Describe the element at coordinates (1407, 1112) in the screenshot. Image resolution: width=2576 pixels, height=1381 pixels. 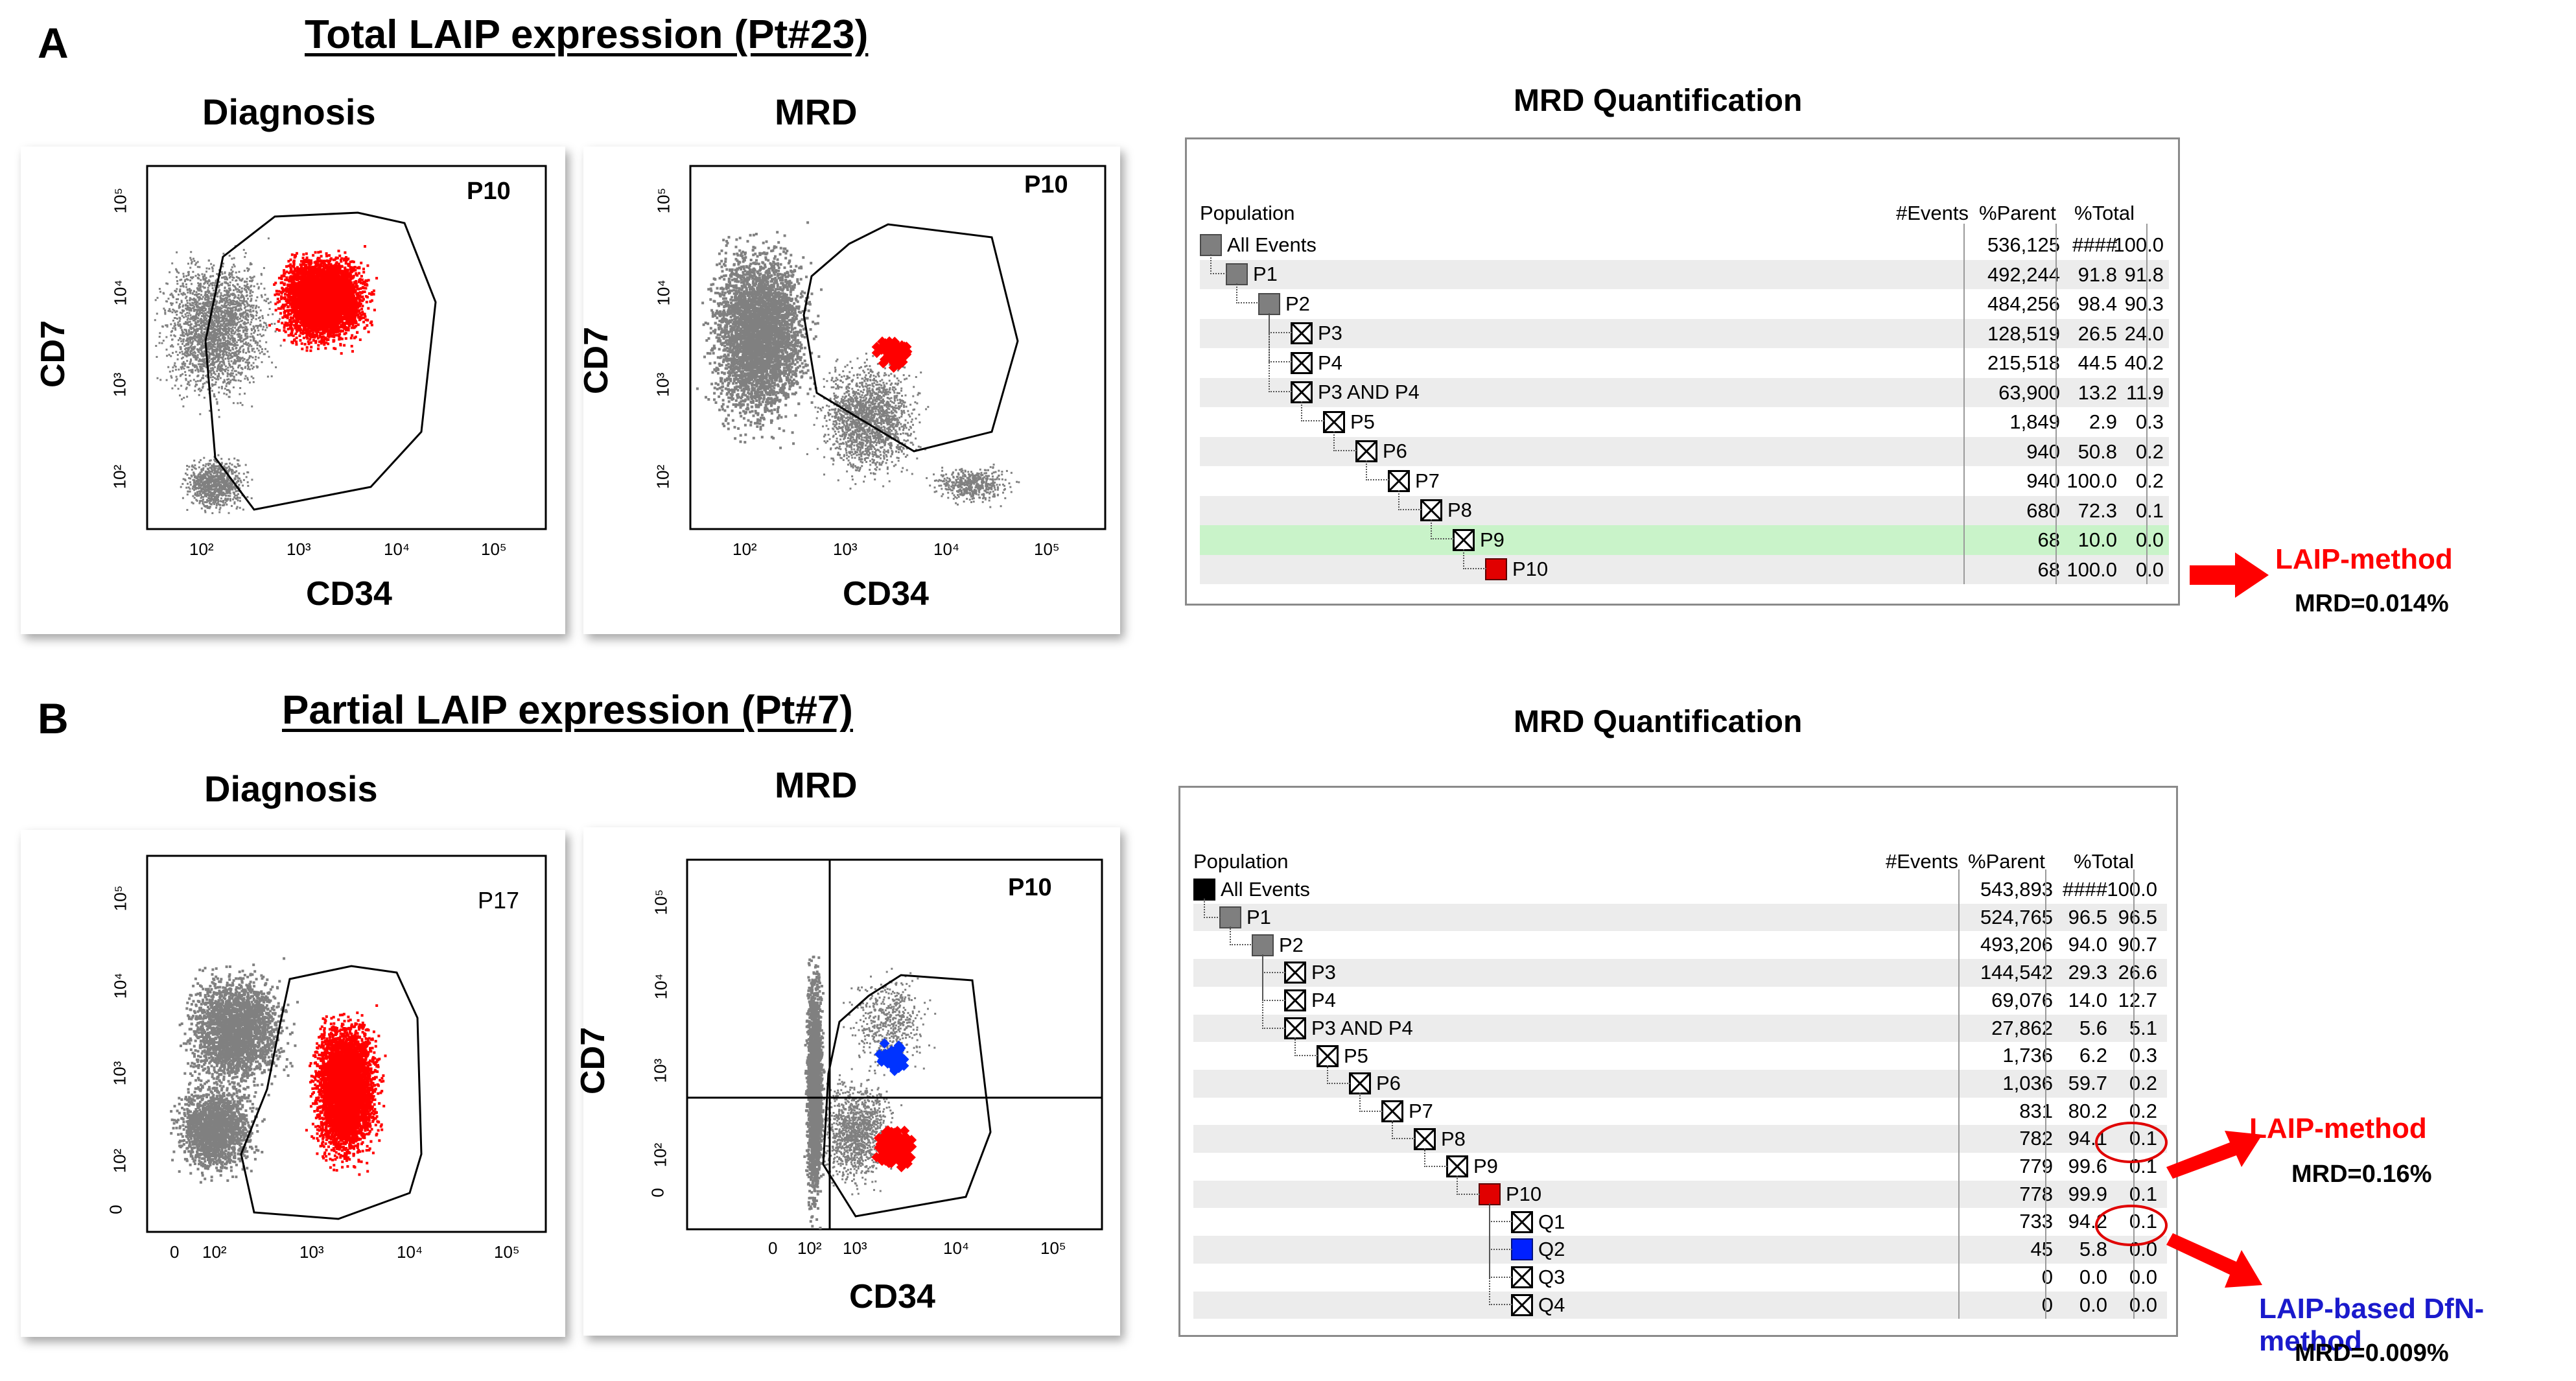
I see `population-name: P7` at that location.